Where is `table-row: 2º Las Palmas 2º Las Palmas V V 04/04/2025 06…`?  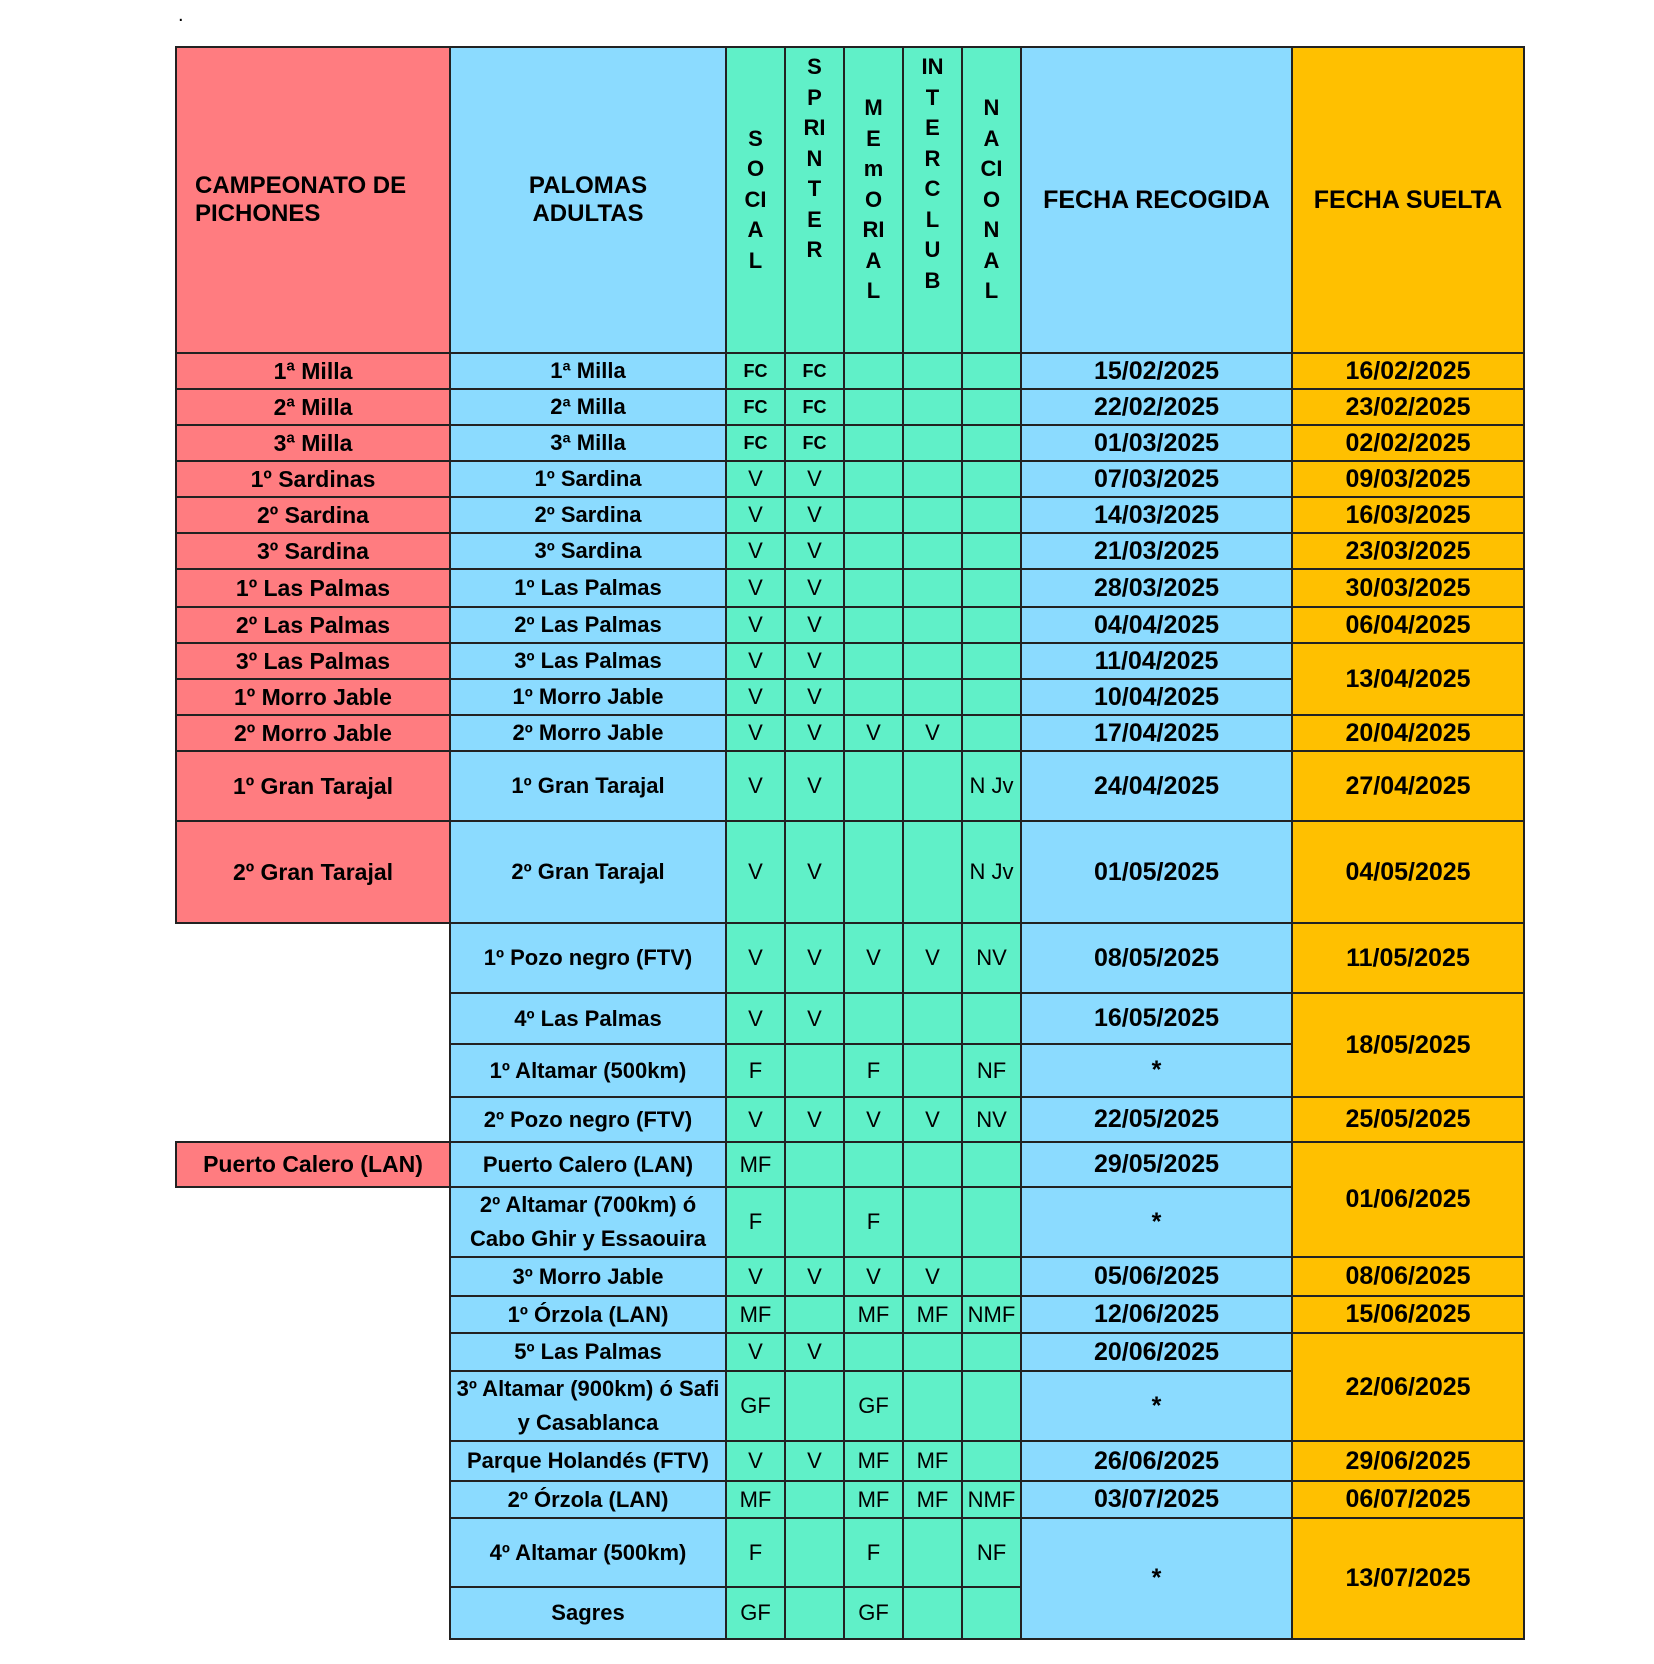
table-row: 2º Las Palmas 2º Las Palmas V V 04/04/2025 06… is located at coordinates (850, 625).